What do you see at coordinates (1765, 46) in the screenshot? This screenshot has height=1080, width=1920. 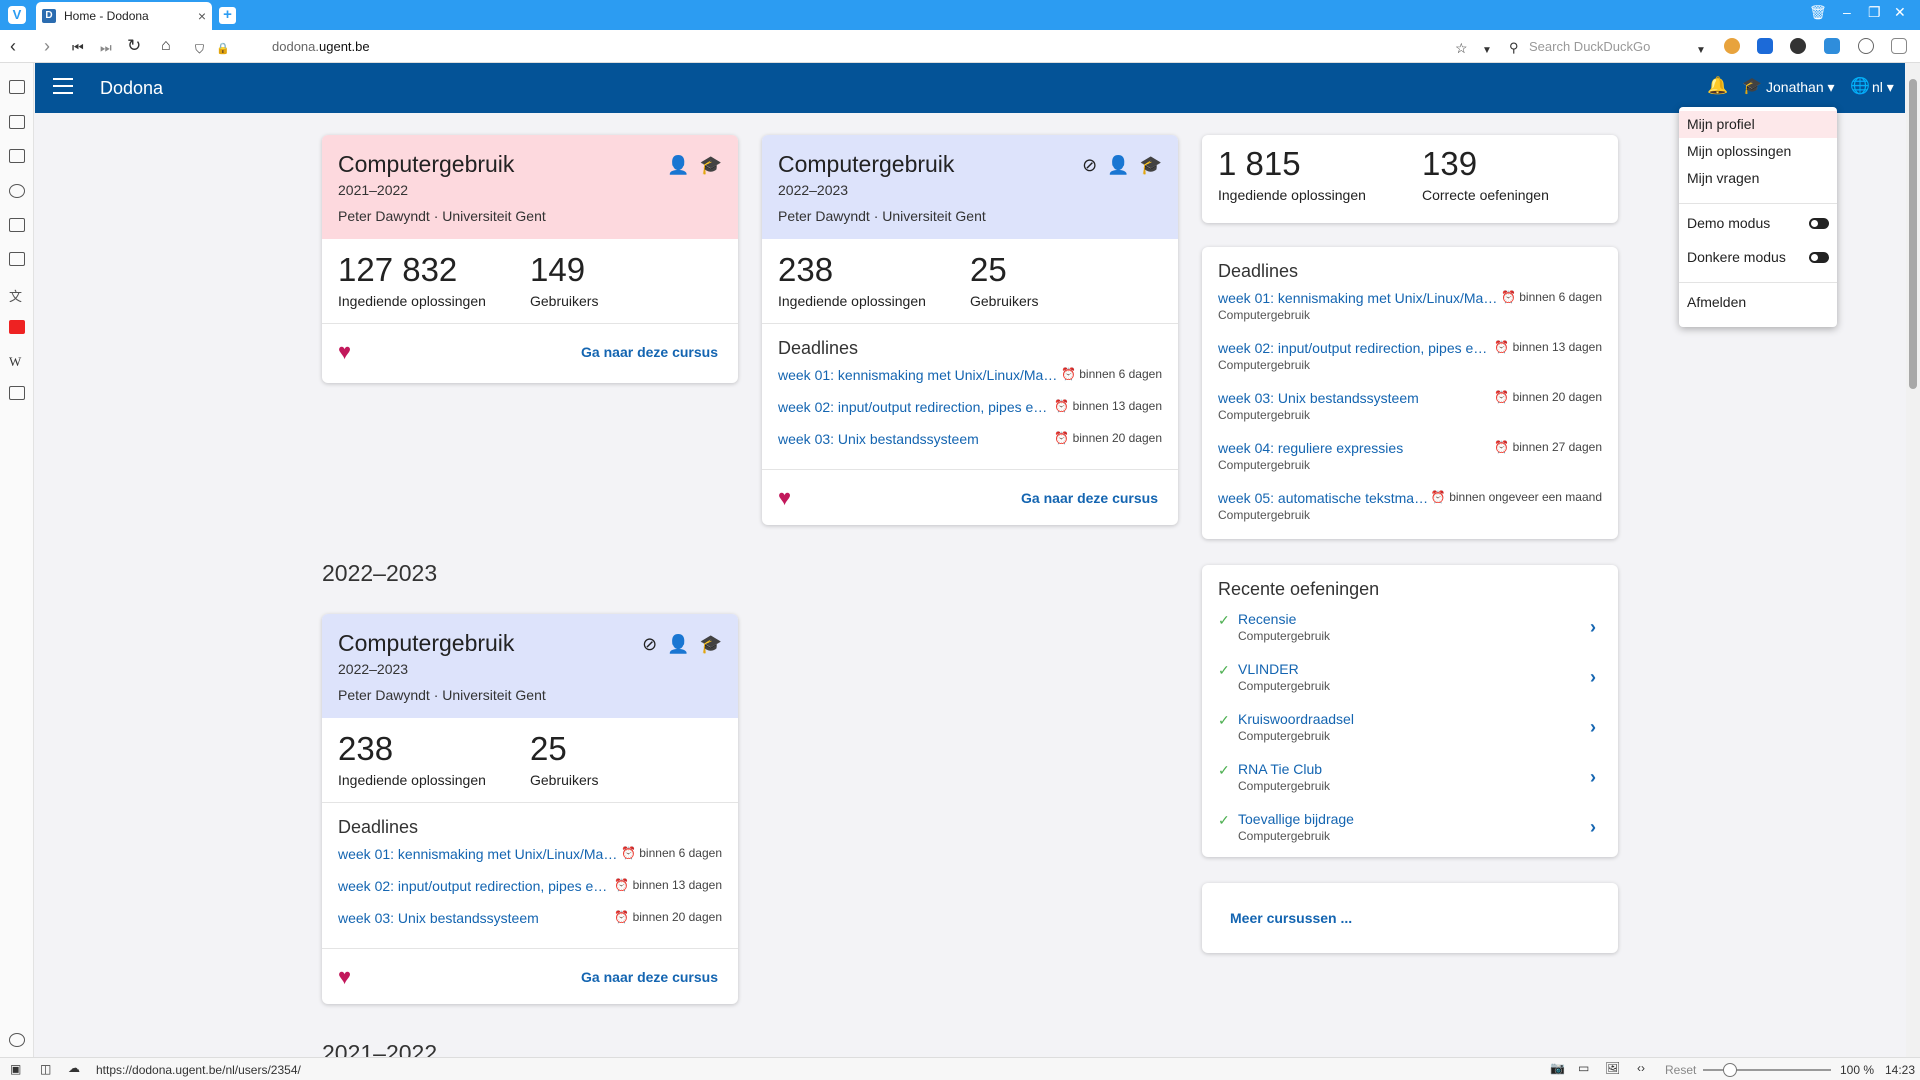 I see `extension-cap-icon` at bounding box center [1765, 46].